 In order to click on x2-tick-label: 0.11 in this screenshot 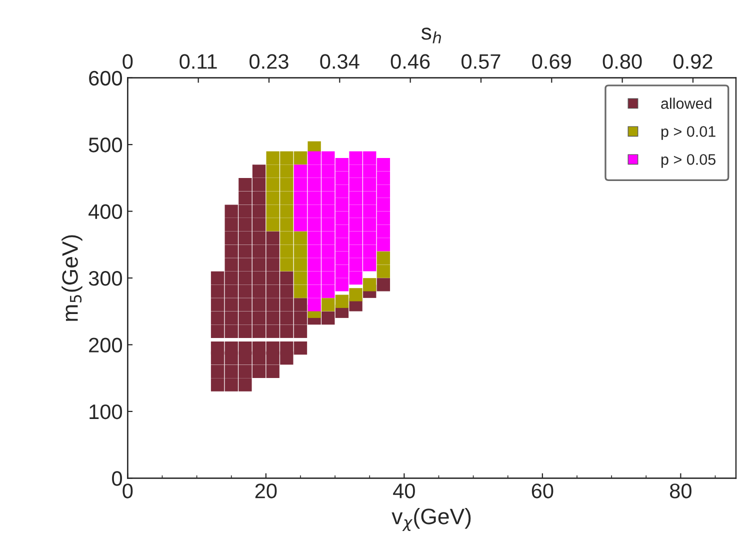, I will do `click(198, 61)`.